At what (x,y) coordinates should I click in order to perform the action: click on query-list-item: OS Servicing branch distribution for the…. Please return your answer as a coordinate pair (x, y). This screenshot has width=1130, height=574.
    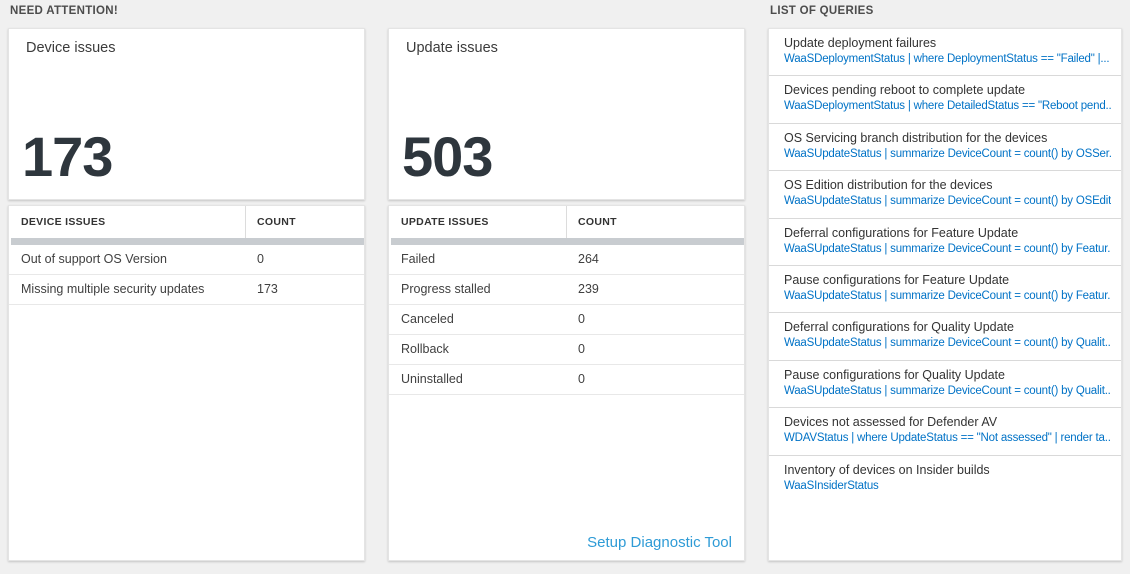
    Looking at the image, I should click on (945, 148).